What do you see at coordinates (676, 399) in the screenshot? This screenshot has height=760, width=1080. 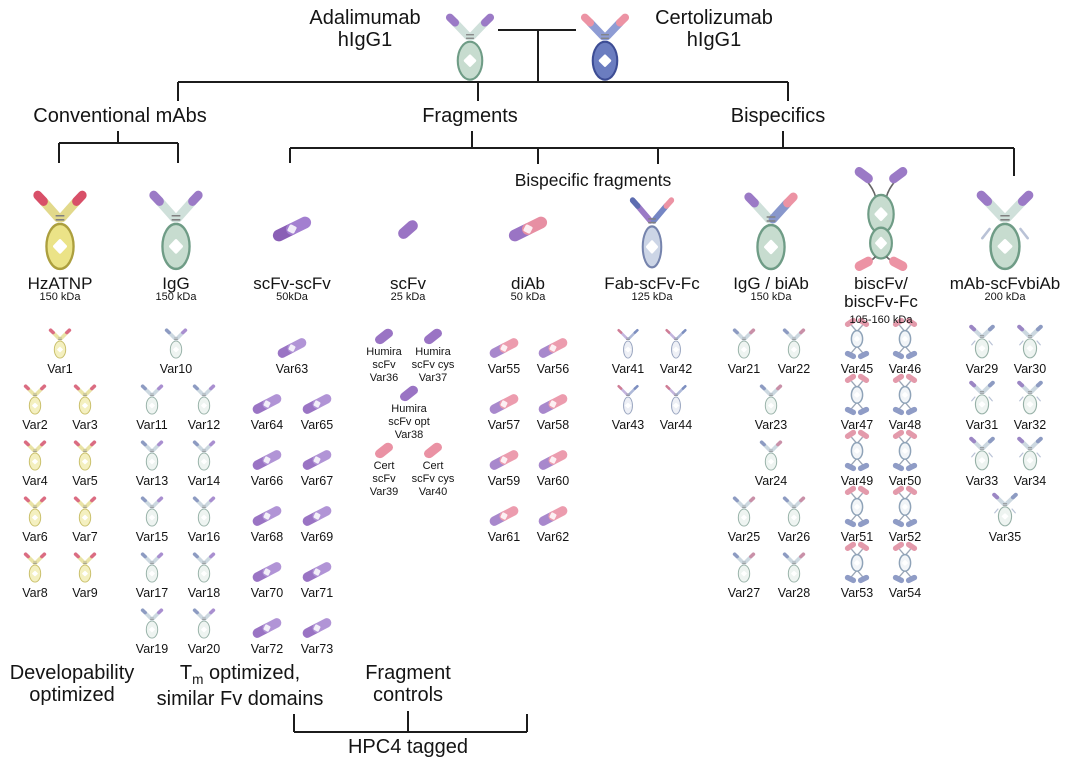 I see `fab-scfv-fc-variant-icon` at bounding box center [676, 399].